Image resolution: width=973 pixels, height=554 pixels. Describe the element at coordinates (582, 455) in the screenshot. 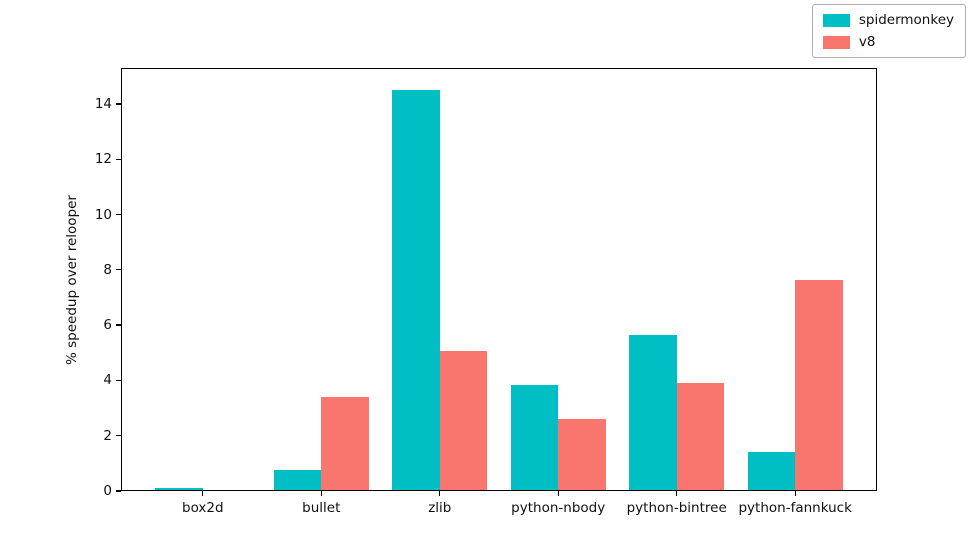

I see `bar-v8-python-nbody` at that location.